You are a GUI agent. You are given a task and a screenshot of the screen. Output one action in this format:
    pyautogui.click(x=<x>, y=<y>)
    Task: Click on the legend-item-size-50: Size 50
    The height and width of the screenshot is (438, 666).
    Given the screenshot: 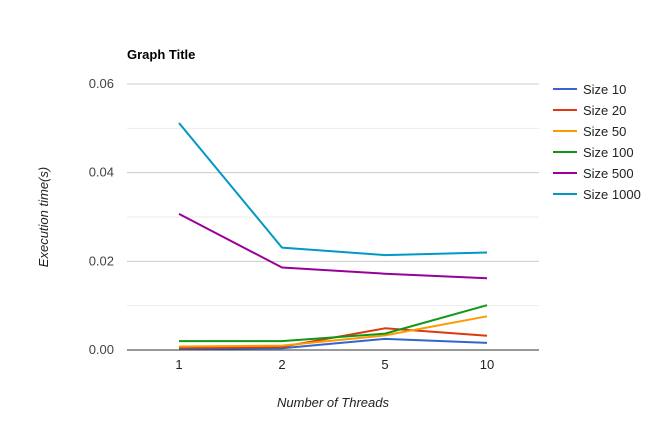 What is the action you would take?
    pyautogui.click(x=589, y=131)
    